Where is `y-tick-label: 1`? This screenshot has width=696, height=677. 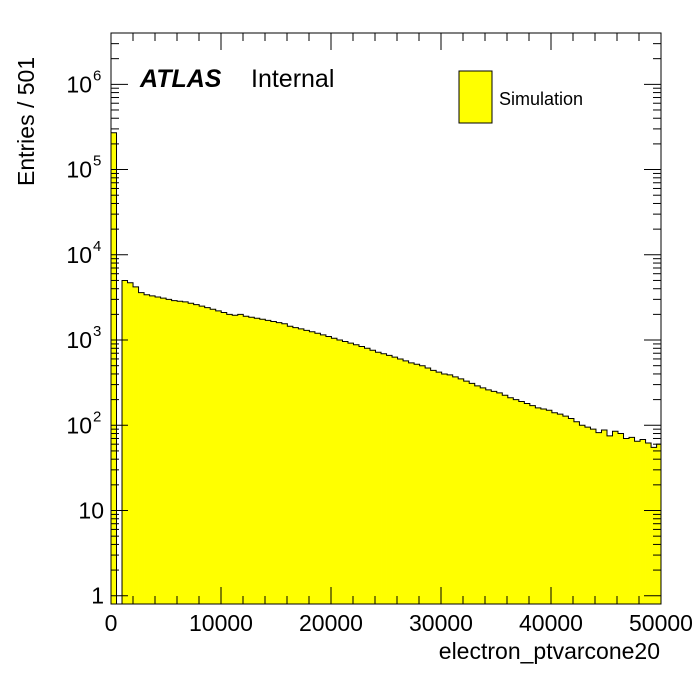 y-tick-label: 1 is located at coordinates (97, 596).